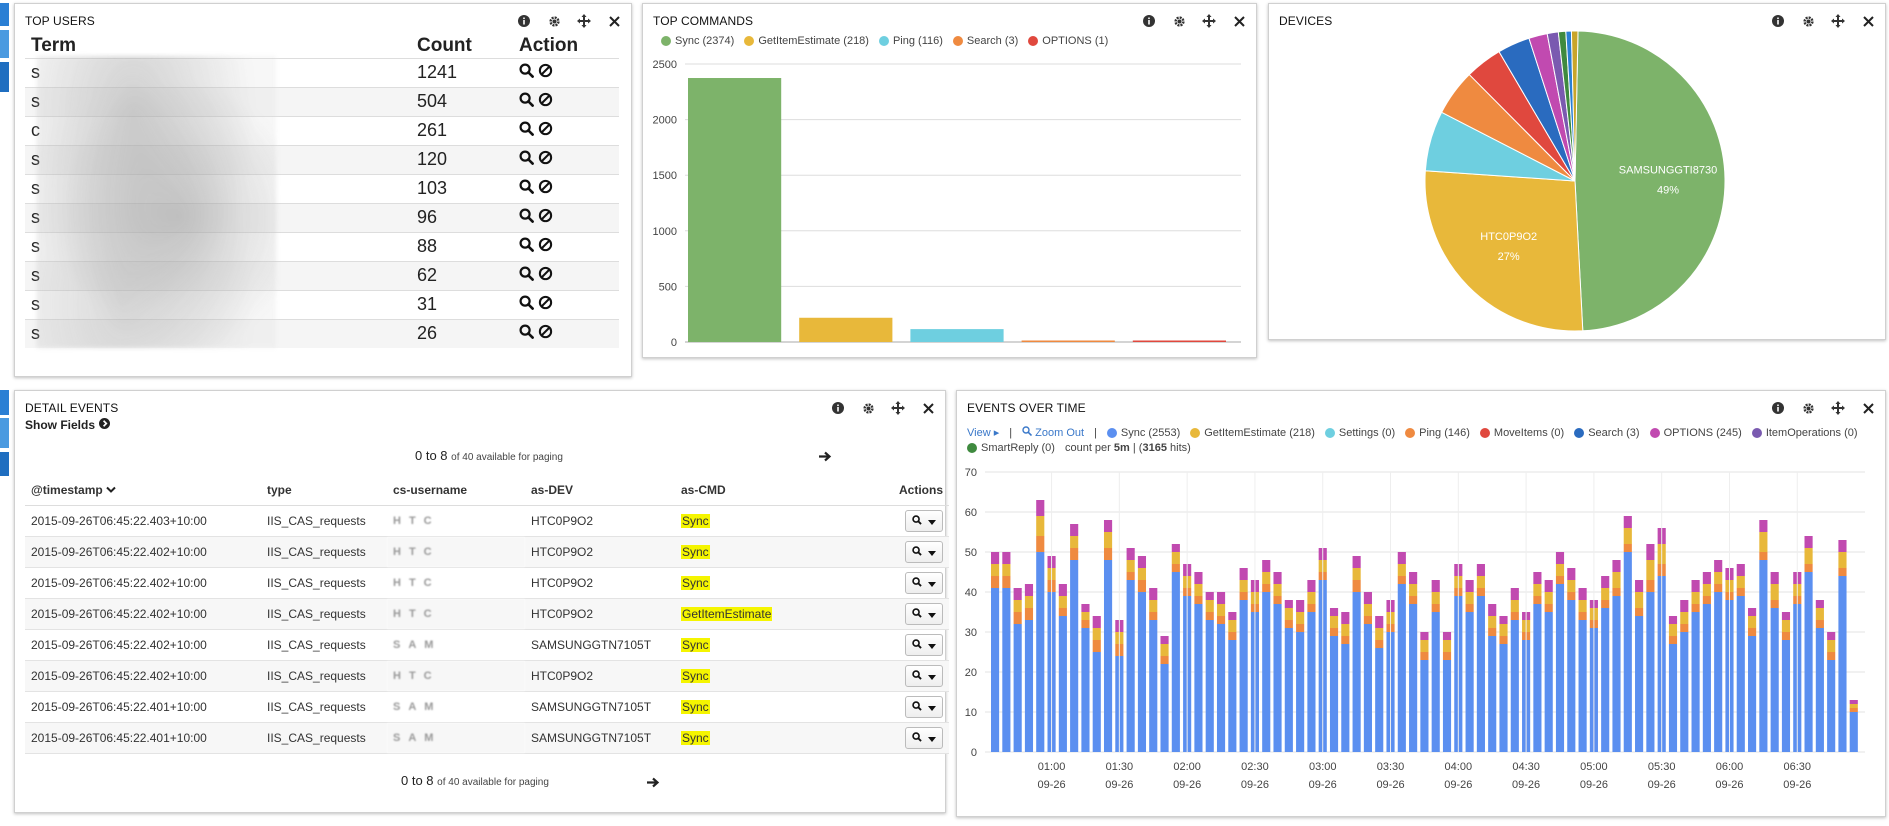 This screenshot has width=1889, height=826. What do you see at coordinates (1823, 408) in the screenshot?
I see `panel-controls` at bounding box center [1823, 408].